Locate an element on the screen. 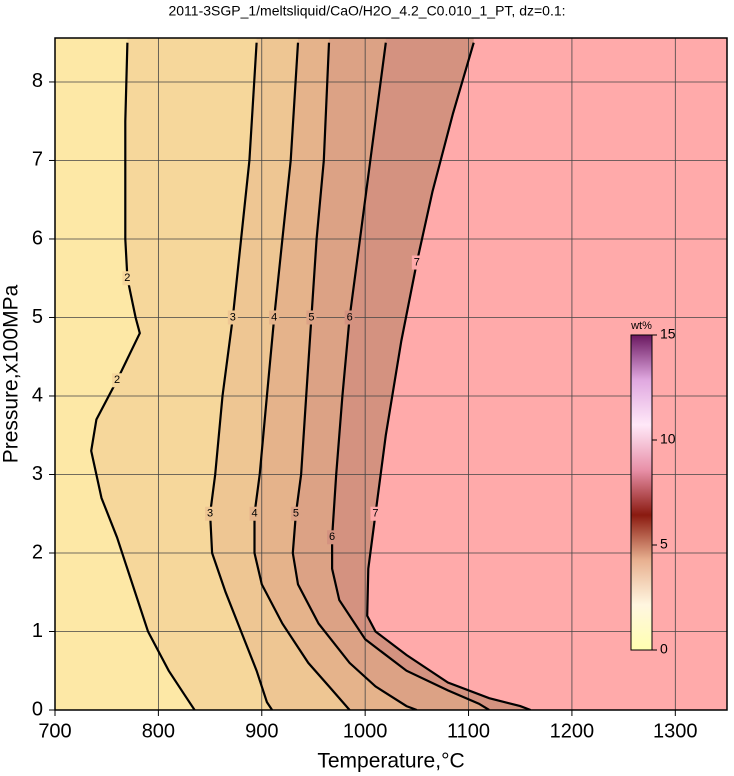 This screenshot has width=734, height=776. y-tick-label: 6 is located at coordinates (37, 238).